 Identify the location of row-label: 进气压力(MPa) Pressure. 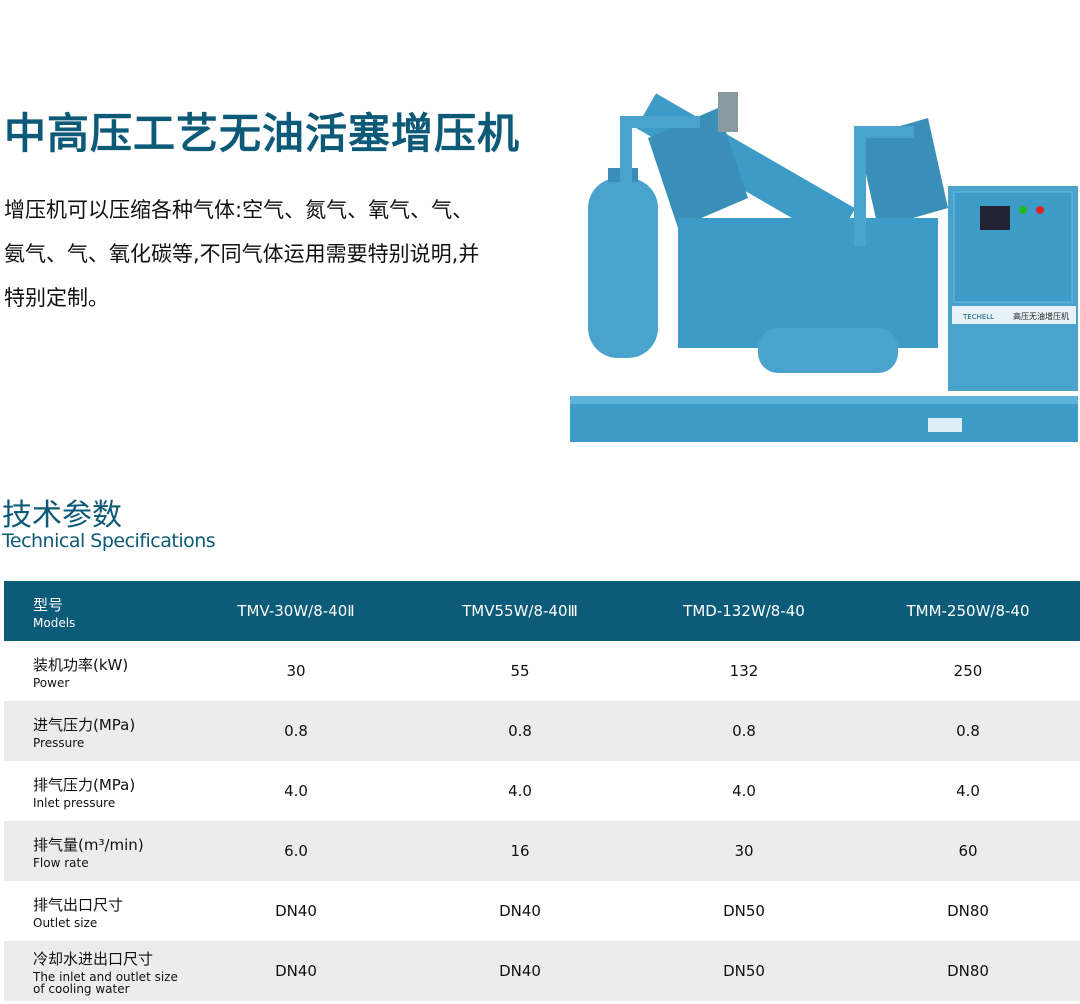
(94, 731).